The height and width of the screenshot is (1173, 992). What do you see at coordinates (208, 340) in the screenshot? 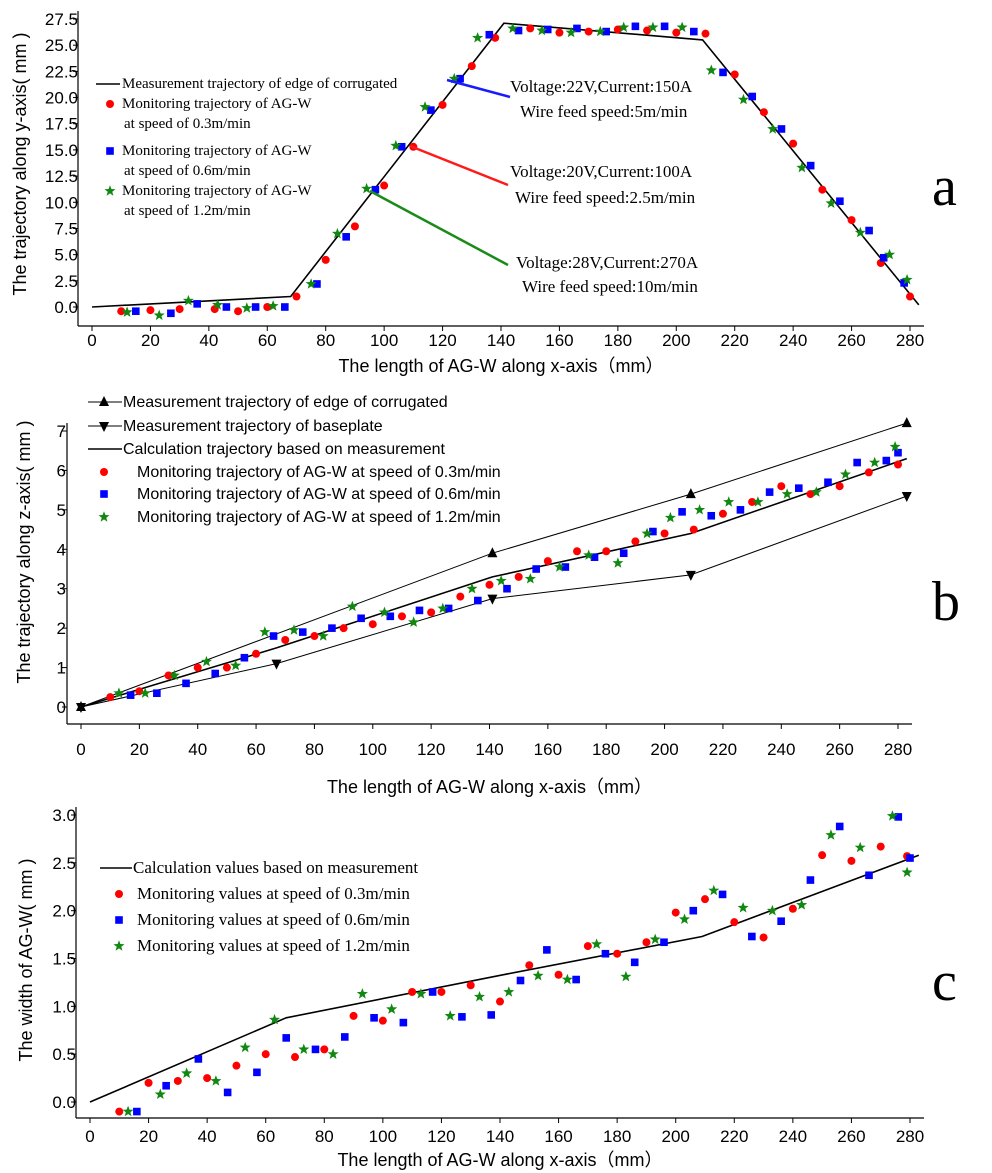
I see `x-tick-label: 40` at bounding box center [208, 340].